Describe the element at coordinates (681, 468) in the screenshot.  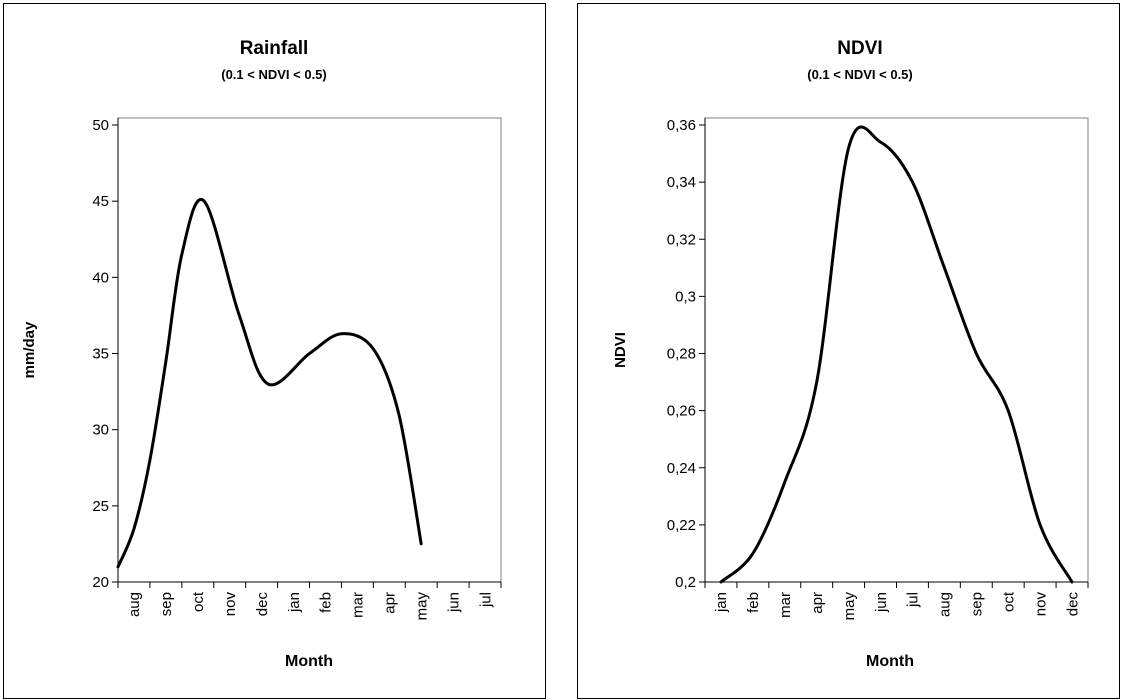
I see `y-tick-label: 0,24` at that location.